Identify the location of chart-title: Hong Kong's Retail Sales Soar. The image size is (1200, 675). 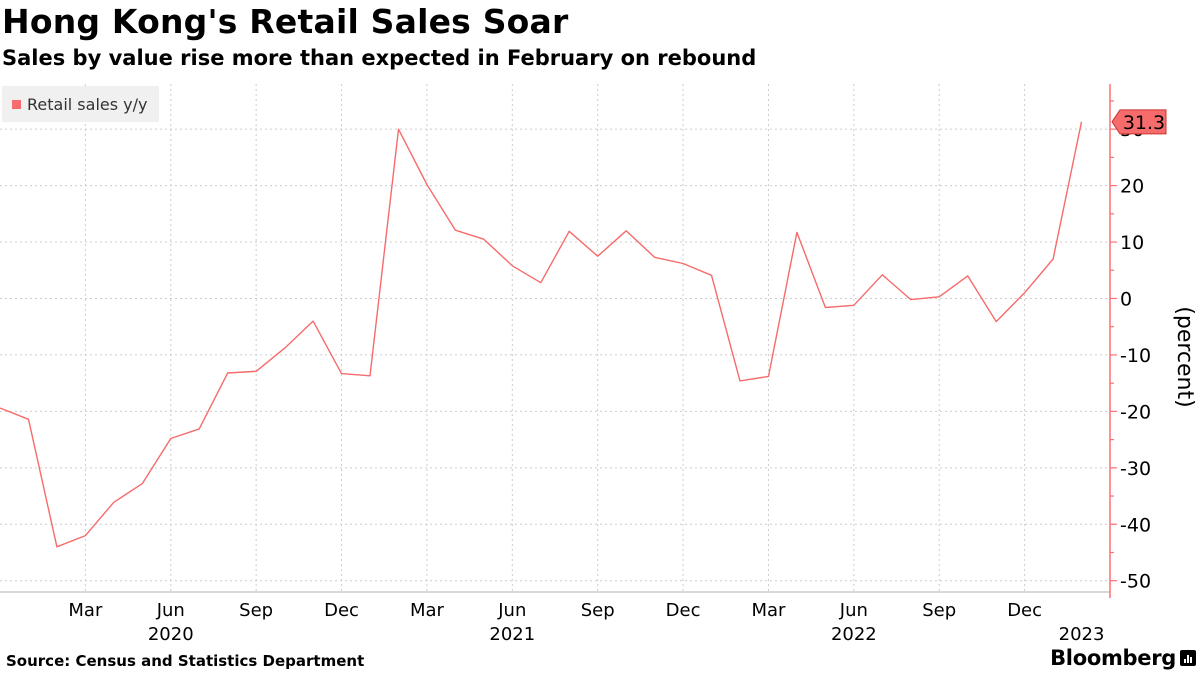
(285, 21).